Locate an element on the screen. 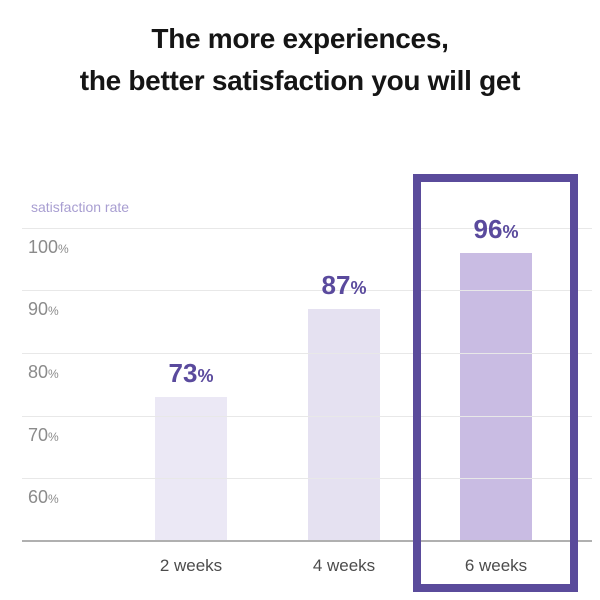 Image resolution: width=600 pixels, height=600 pixels. bar-2-weeks is located at coordinates (191, 469).